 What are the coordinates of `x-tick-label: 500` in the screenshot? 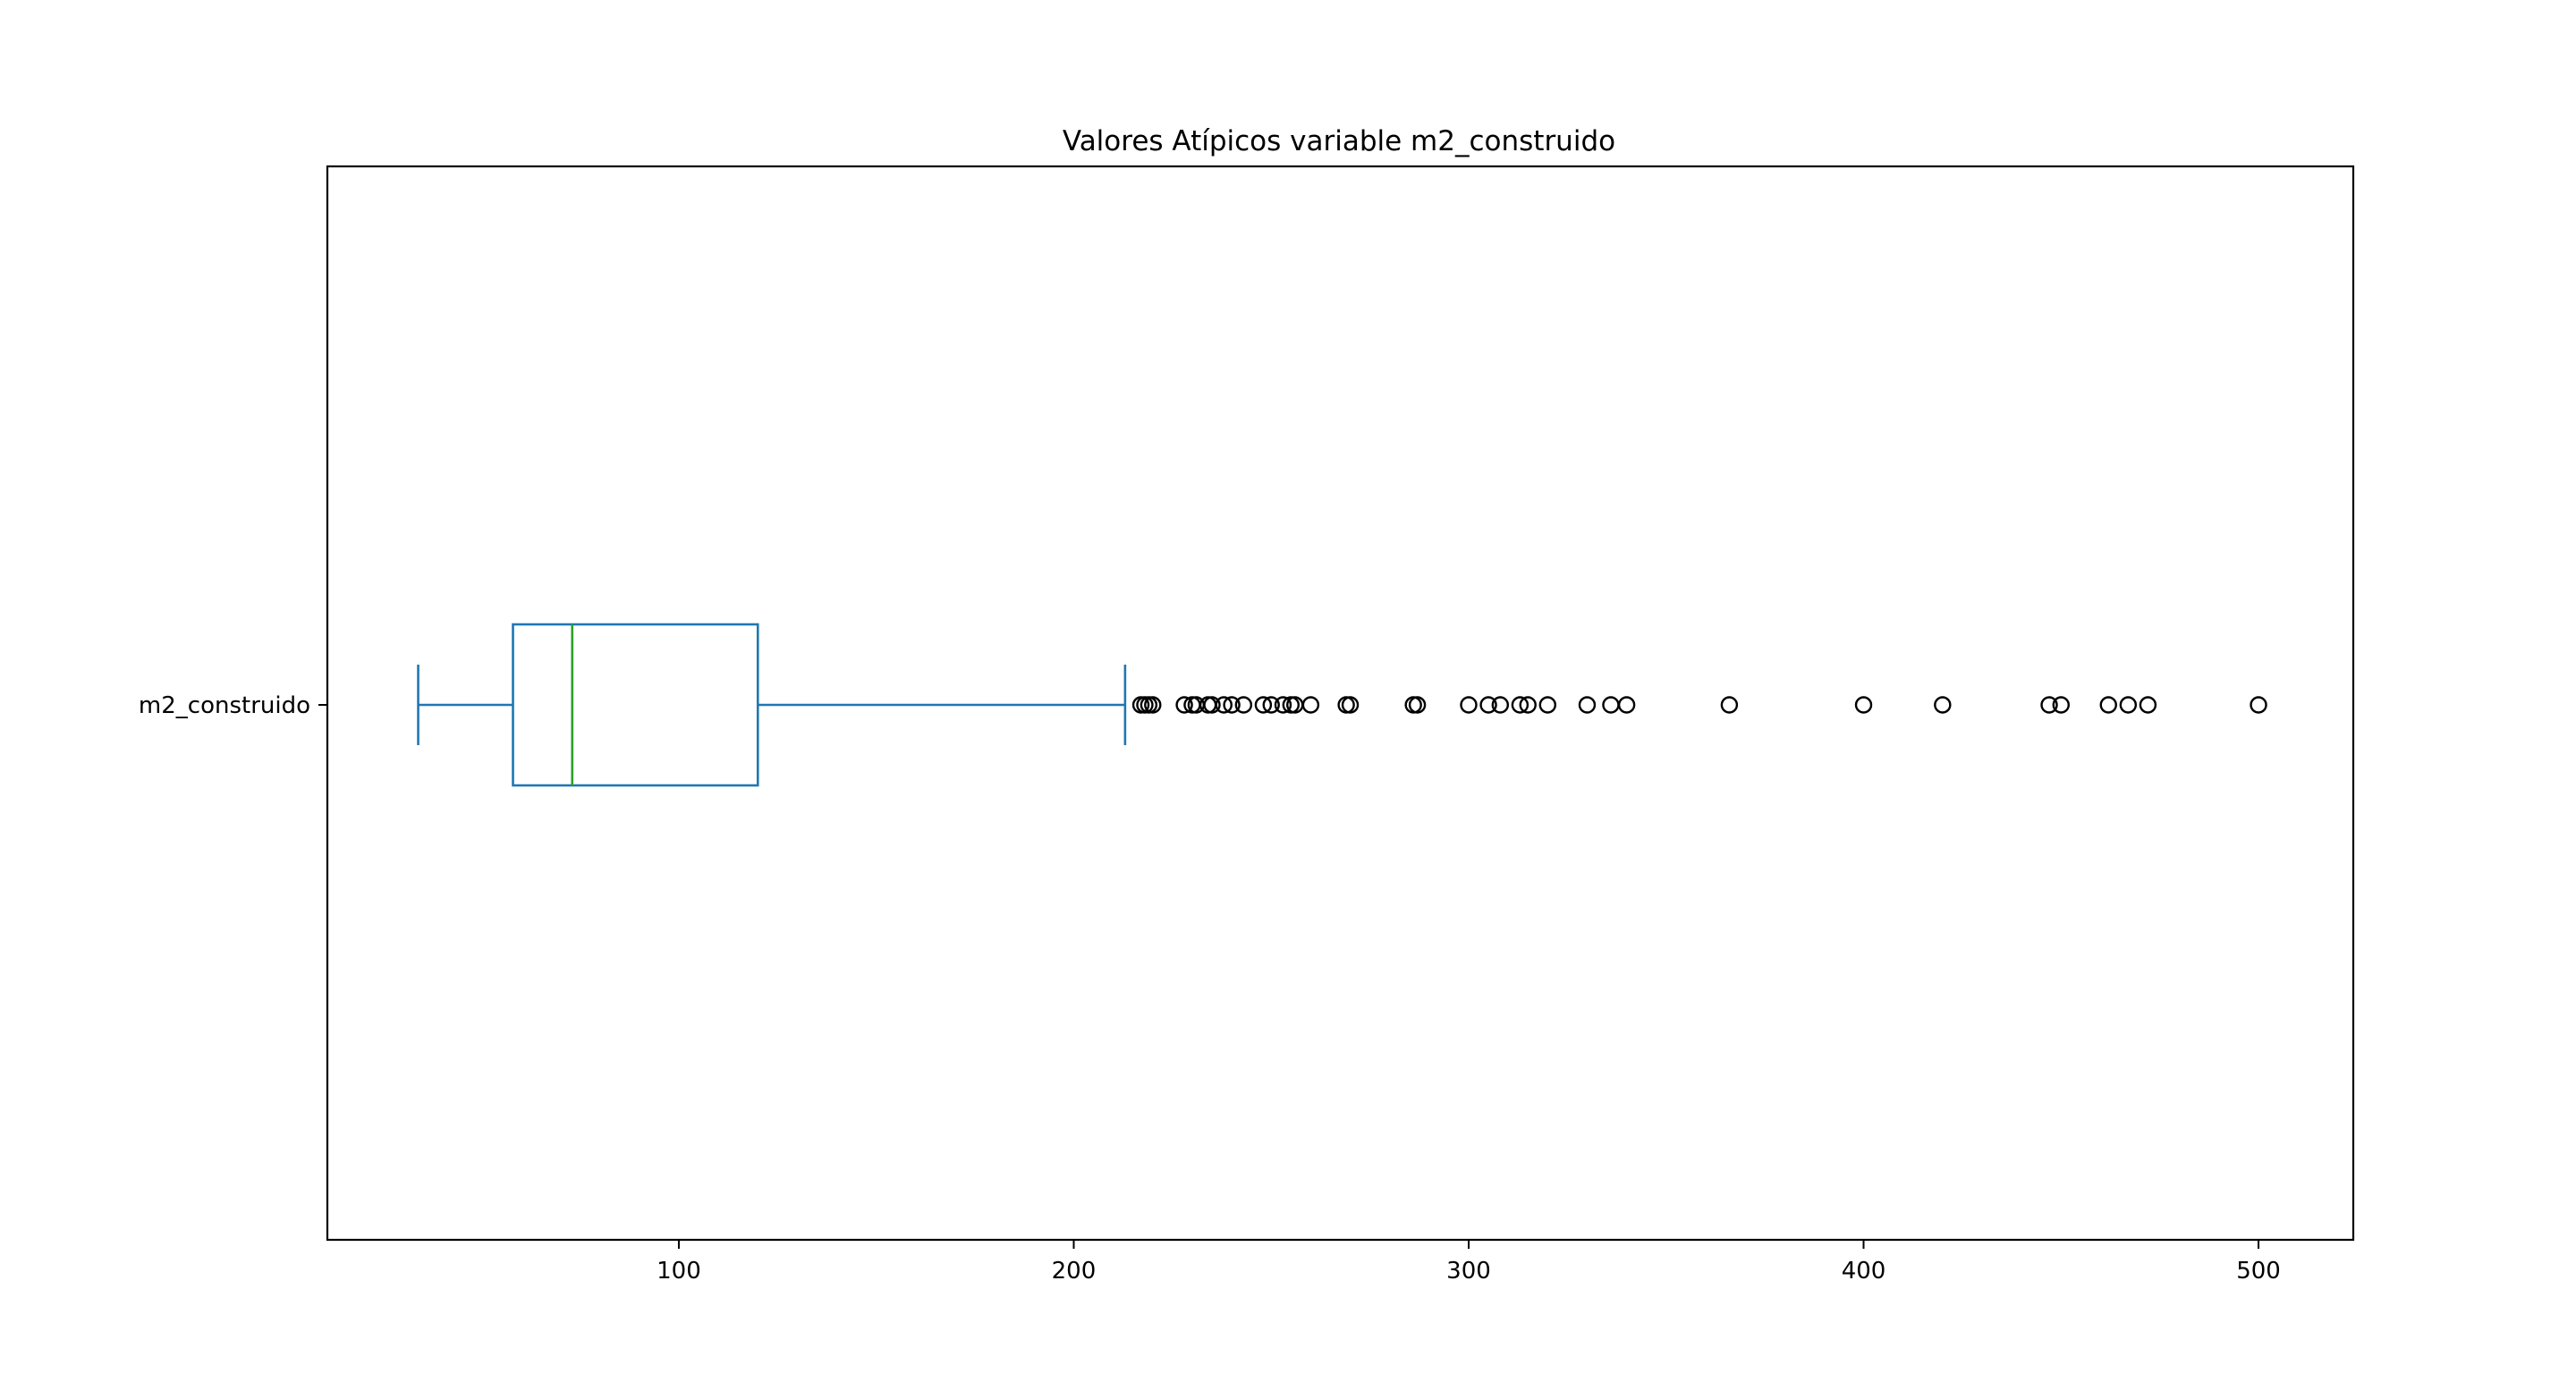 It's located at (2258, 1271).